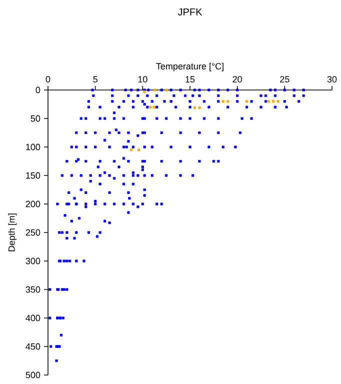 The height and width of the screenshot is (384, 341). I want to click on x-tick-label: 10, so click(143, 79).